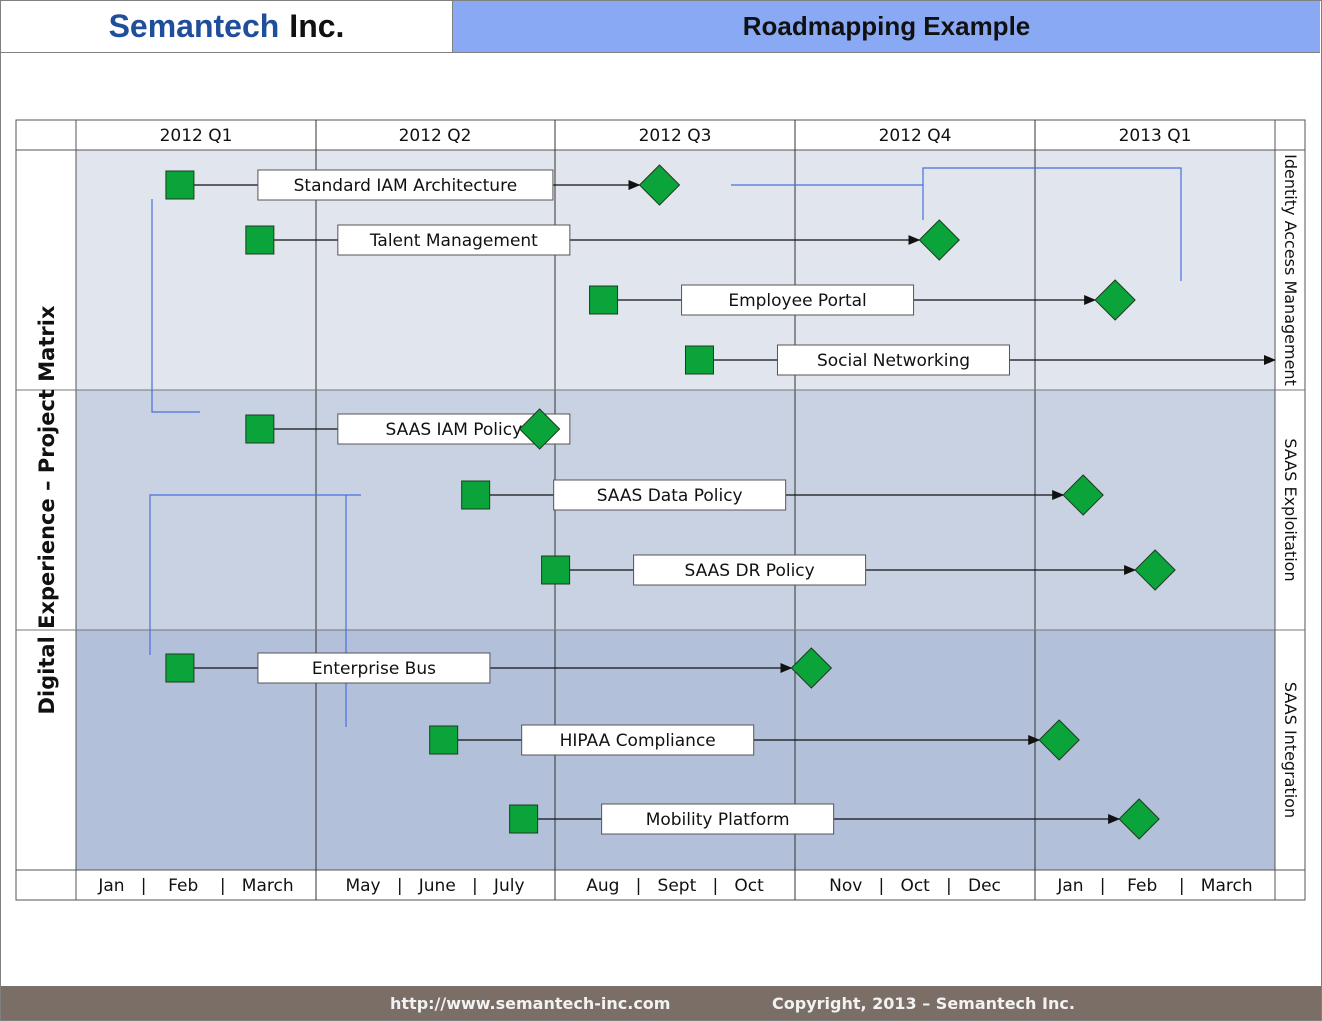 The height and width of the screenshot is (1021, 1322). I want to click on project-label: Enterprise Bus, so click(374, 669).